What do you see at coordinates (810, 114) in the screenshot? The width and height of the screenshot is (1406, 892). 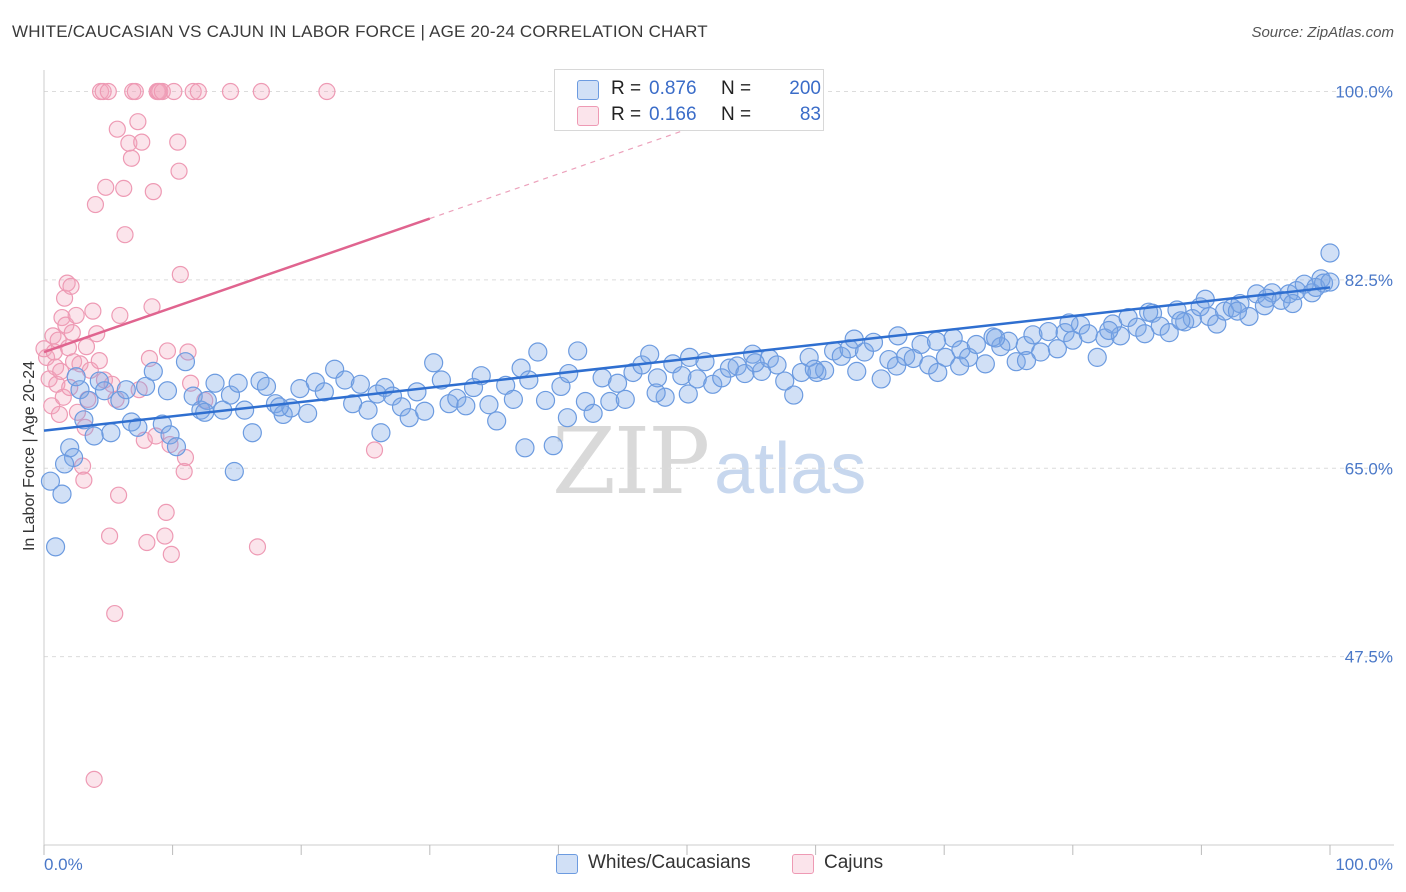 I see `legend-n-value: 83` at bounding box center [810, 114].